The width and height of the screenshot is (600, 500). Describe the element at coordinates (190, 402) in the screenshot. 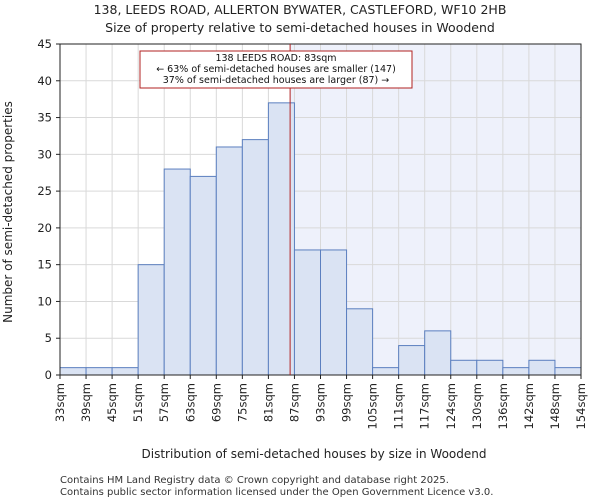

I see `x-tick-label: 63sqm` at that location.